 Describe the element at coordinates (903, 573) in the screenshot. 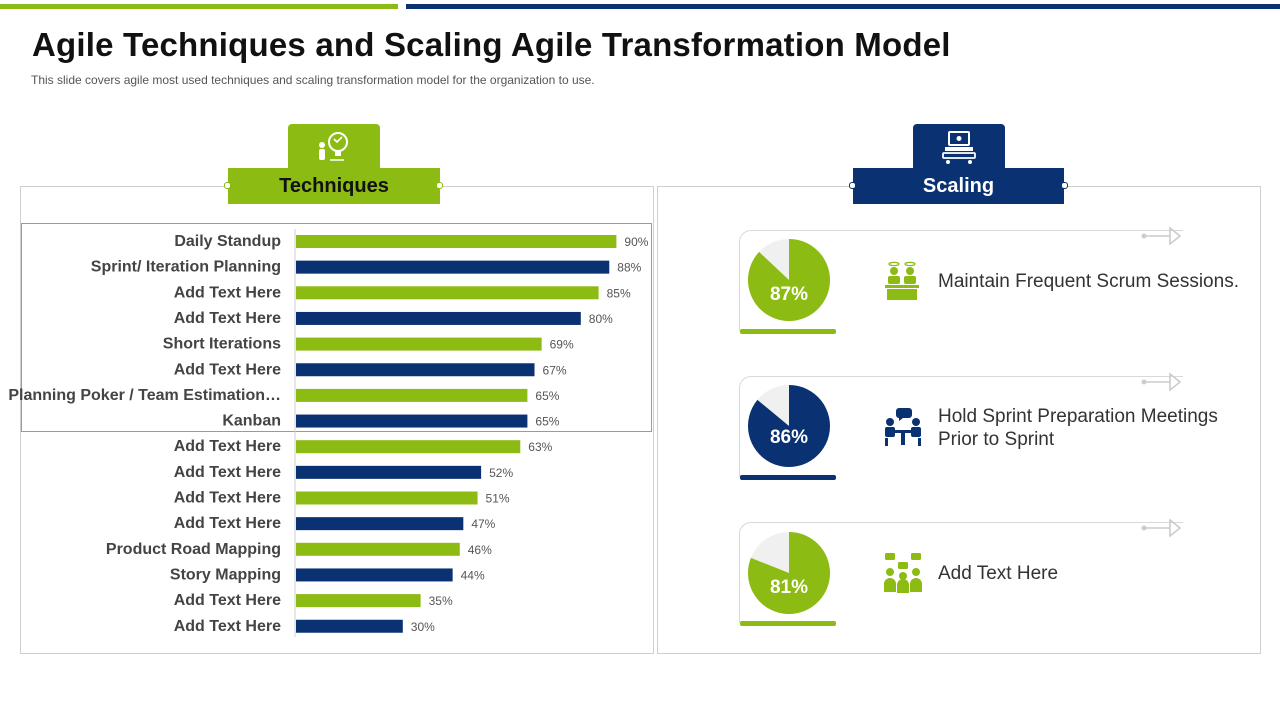

I see `team-chat-icon` at that location.